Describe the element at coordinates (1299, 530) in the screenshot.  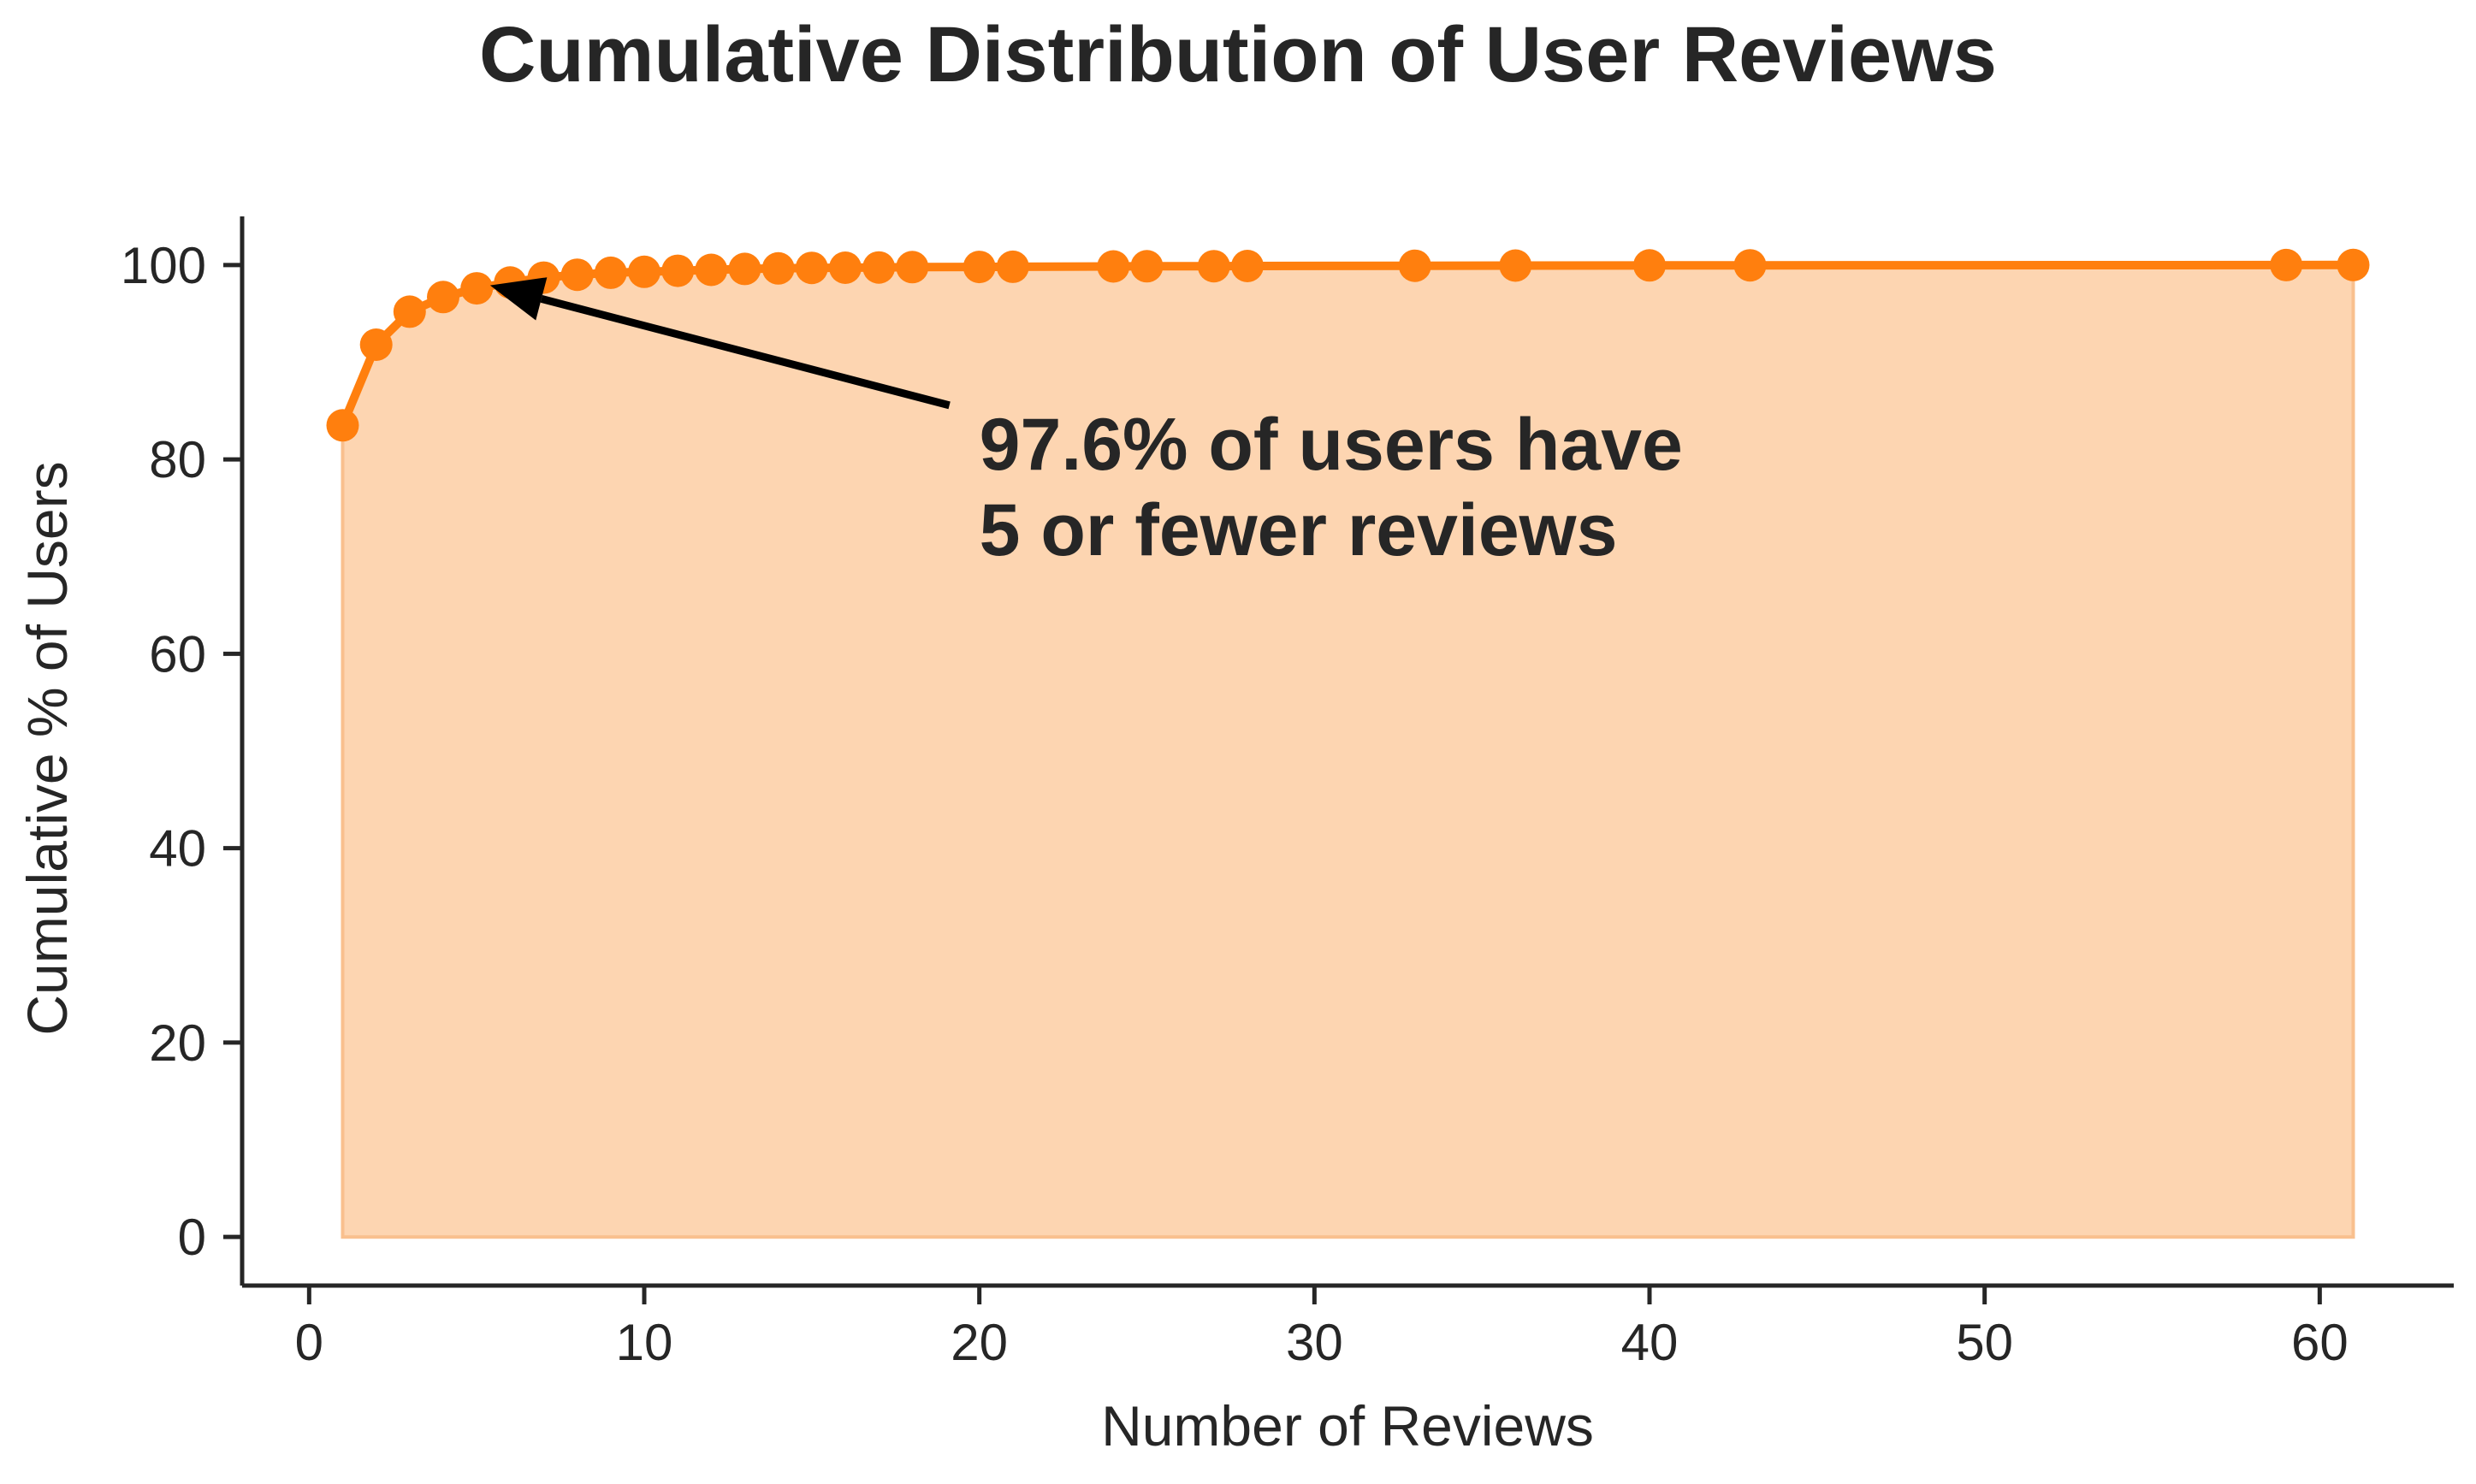
I see `annotation-line-2: 5 or fewer reviews` at that location.